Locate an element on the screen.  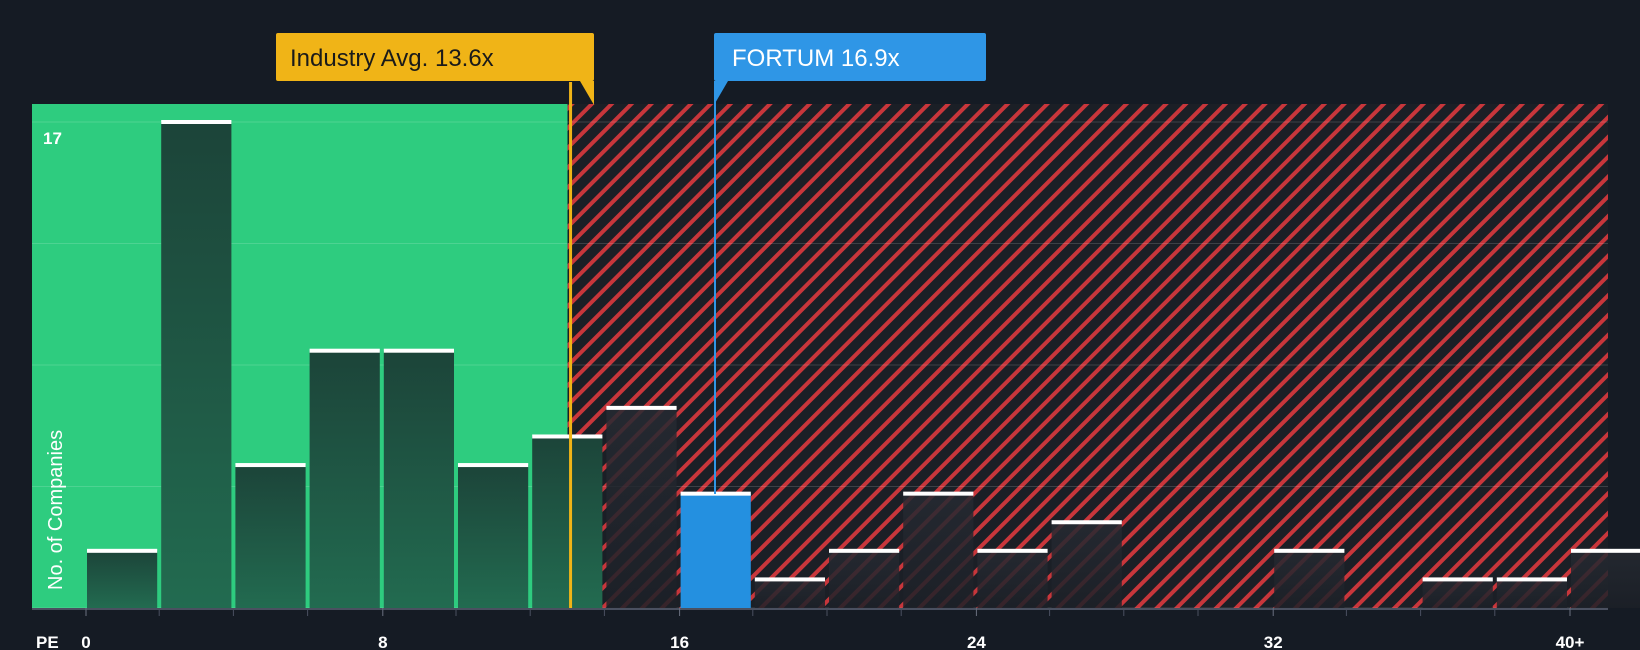
x-tick-label: 24 is located at coordinates (976, 641).